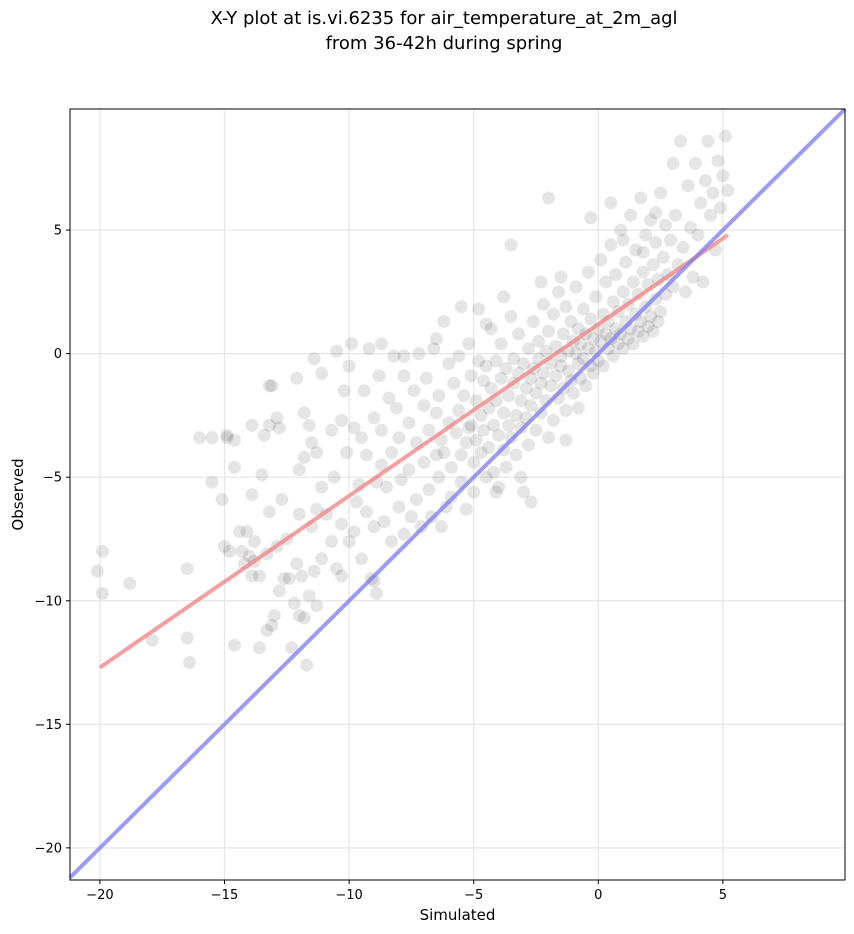 This screenshot has width=854, height=934. I want to click on y-tick-label: 5, so click(58, 231).